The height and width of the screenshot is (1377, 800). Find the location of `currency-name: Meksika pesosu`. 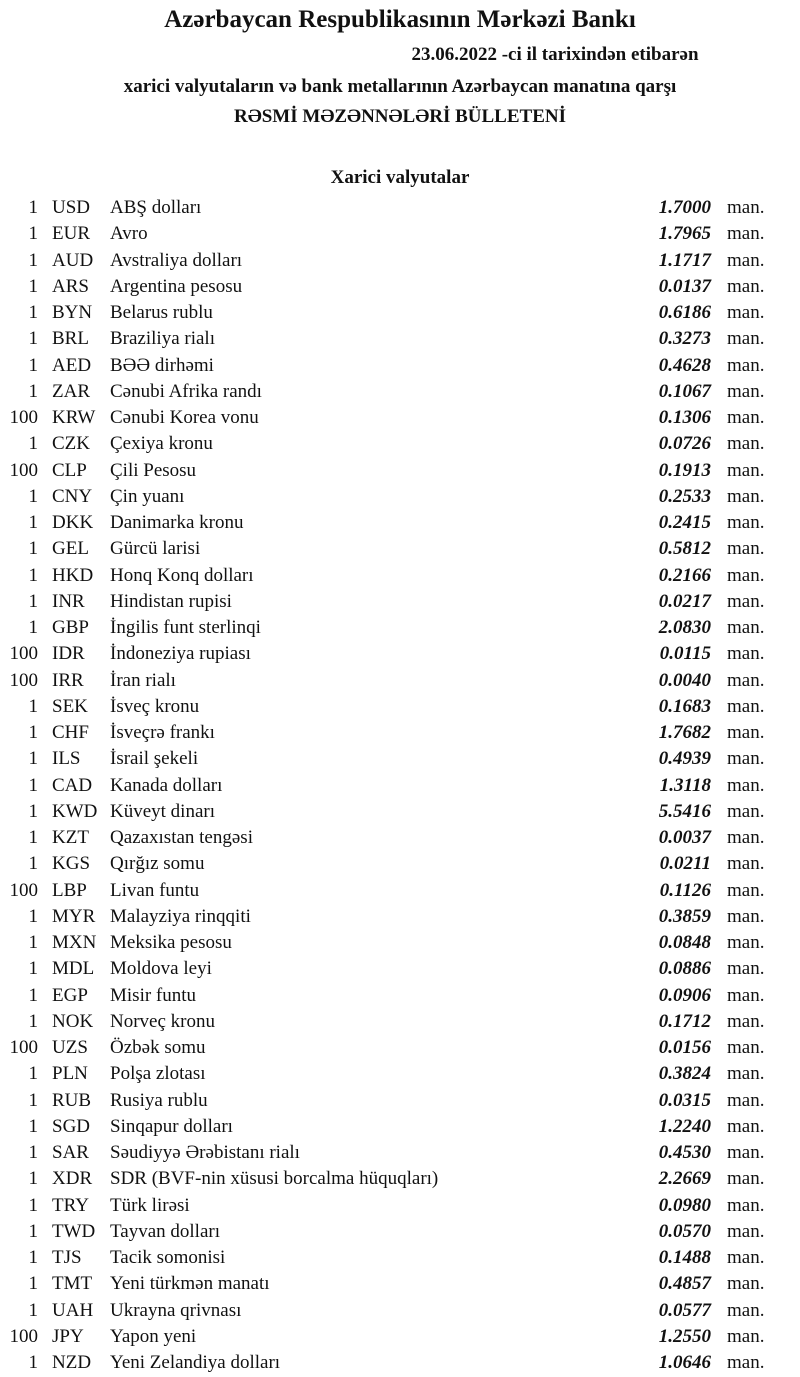

currency-name: Meksika pesosu is located at coordinates (171, 942).